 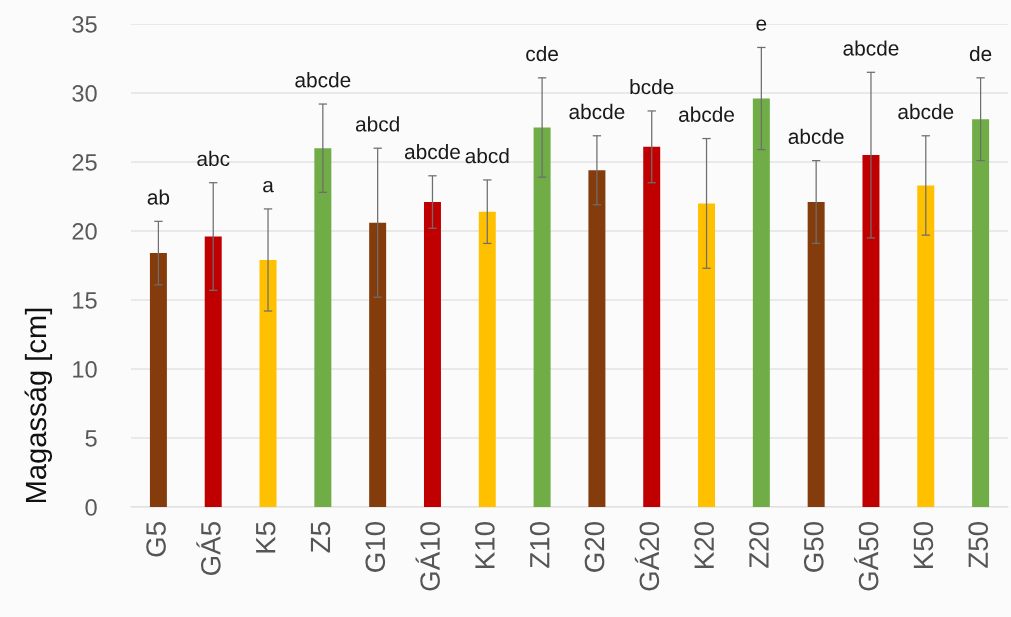 What do you see at coordinates (156, 539) in the screenshot?
I see `x-tick-label: G5` at bounding box center [156, 539].